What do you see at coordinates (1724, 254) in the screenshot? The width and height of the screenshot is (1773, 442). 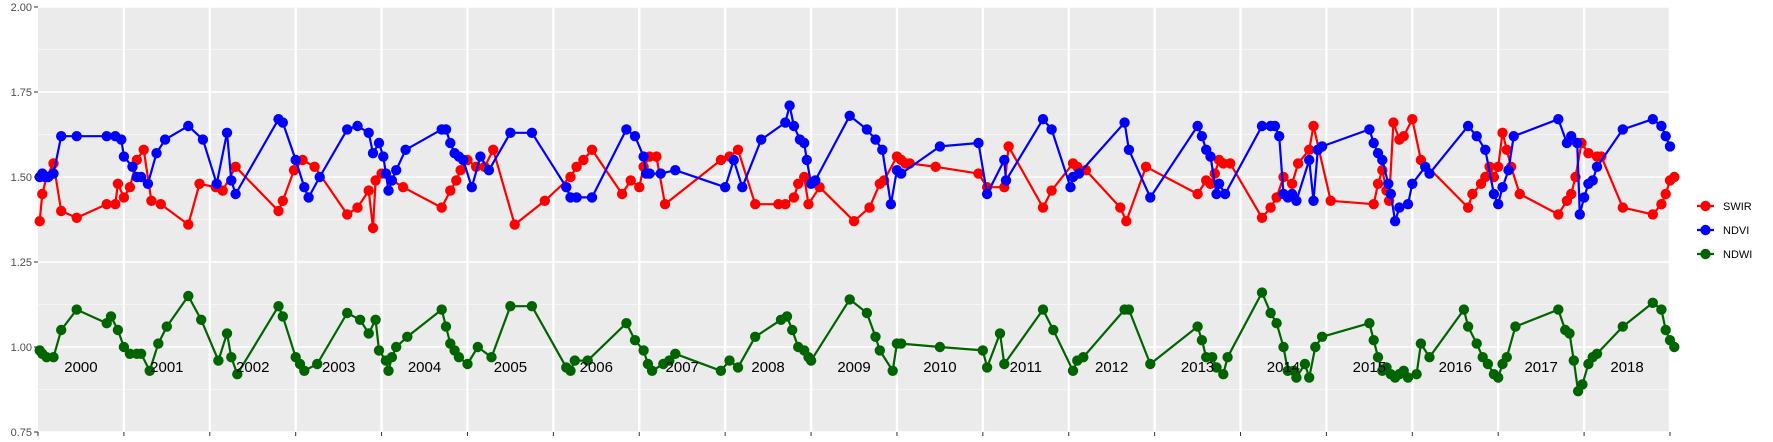 I see `legend-item-ndwi: NDWI` at bounding box center [1724, 254].